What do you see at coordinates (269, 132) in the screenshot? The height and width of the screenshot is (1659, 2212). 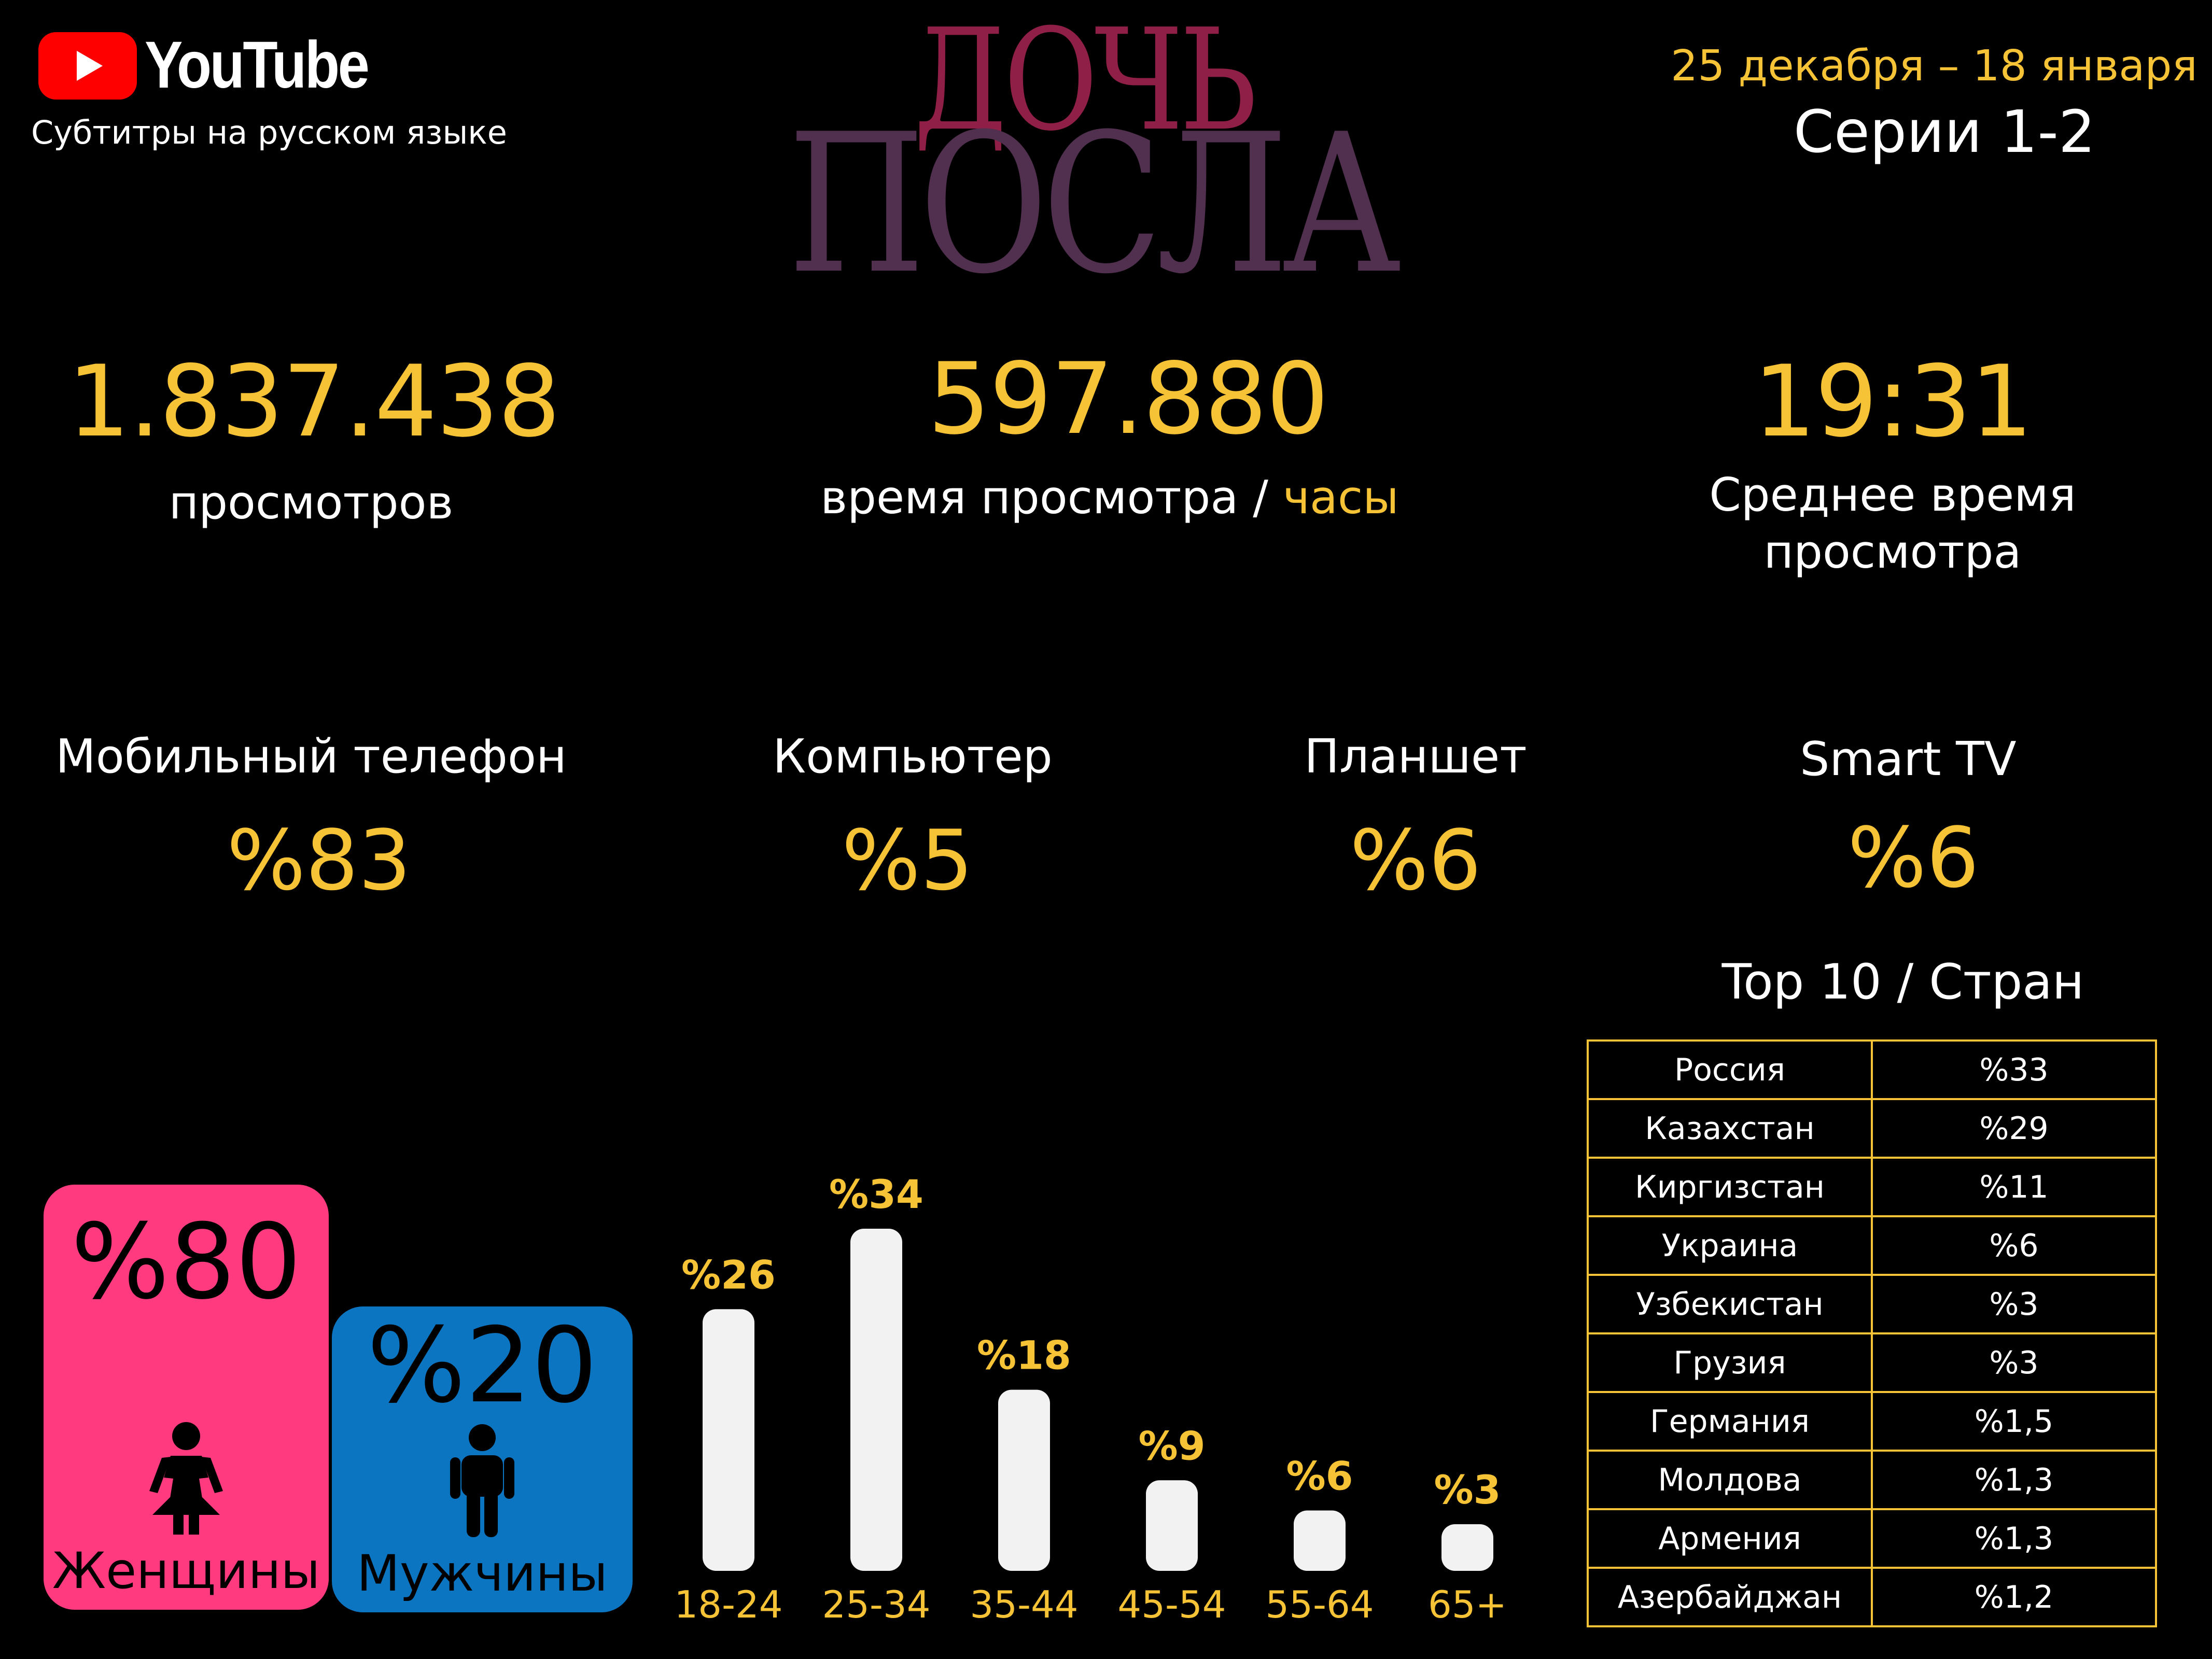 I see `subtitle-note: Субтитры на русском языке` at bounding box center [269, 132].